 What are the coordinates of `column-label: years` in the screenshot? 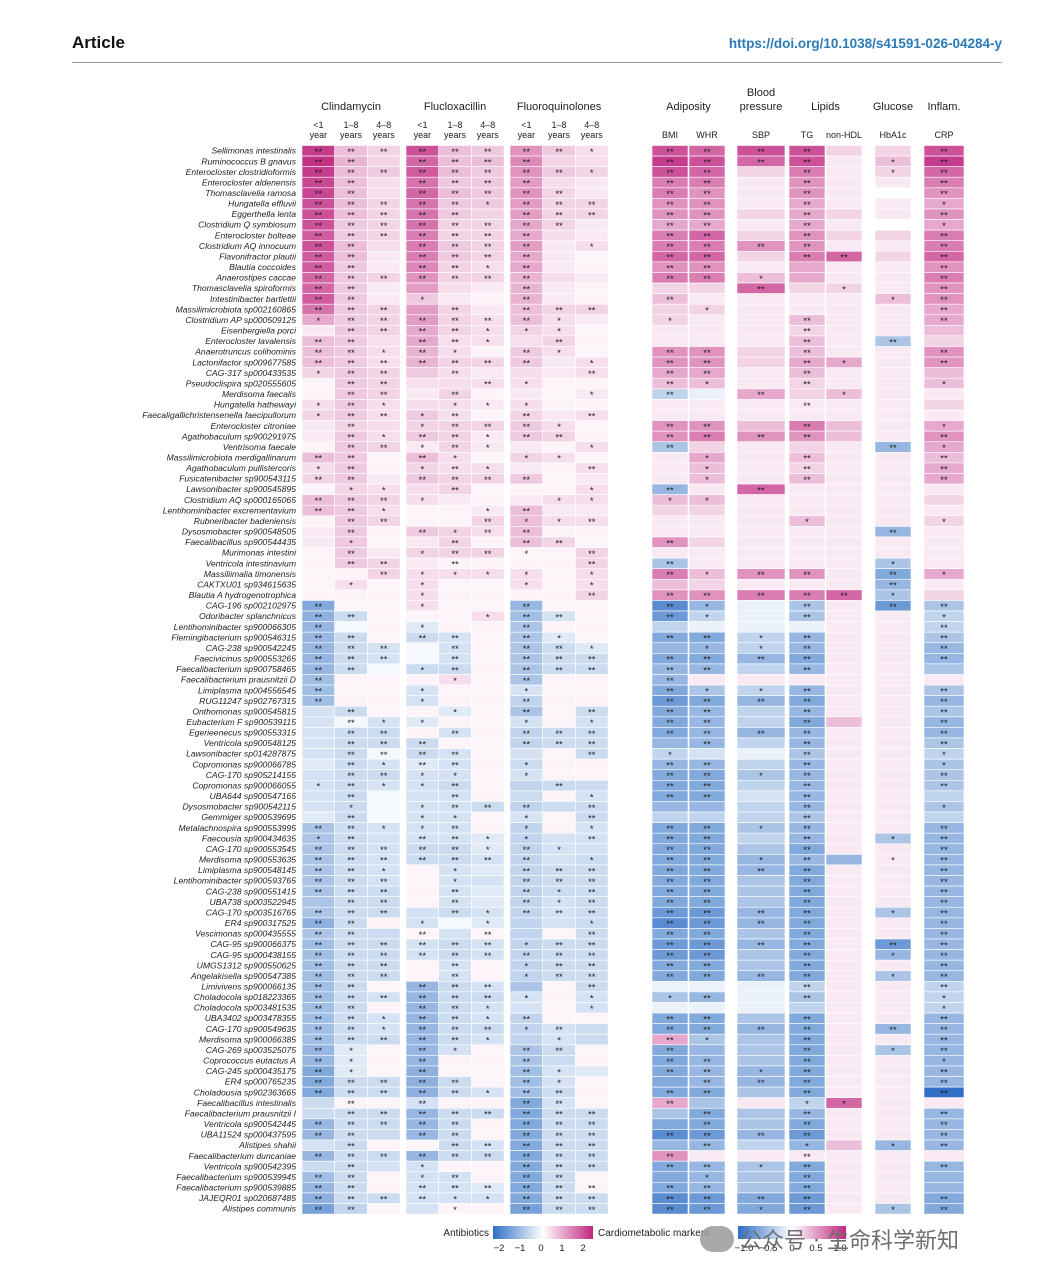 It's located at (488, 135).